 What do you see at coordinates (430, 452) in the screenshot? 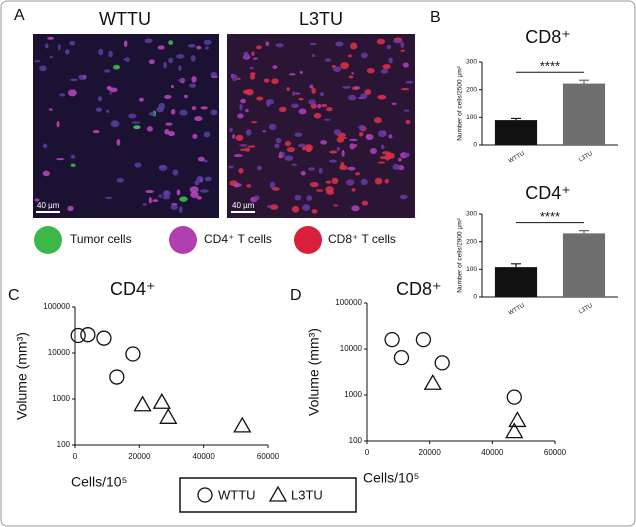
I see `x-tick-label: 20000` at bounding box center [430, 452].